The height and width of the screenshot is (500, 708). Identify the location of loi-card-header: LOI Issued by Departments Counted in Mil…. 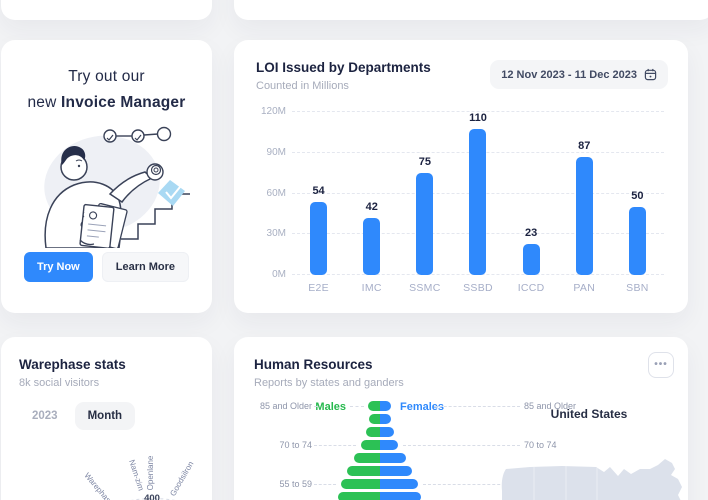
(462, 76).